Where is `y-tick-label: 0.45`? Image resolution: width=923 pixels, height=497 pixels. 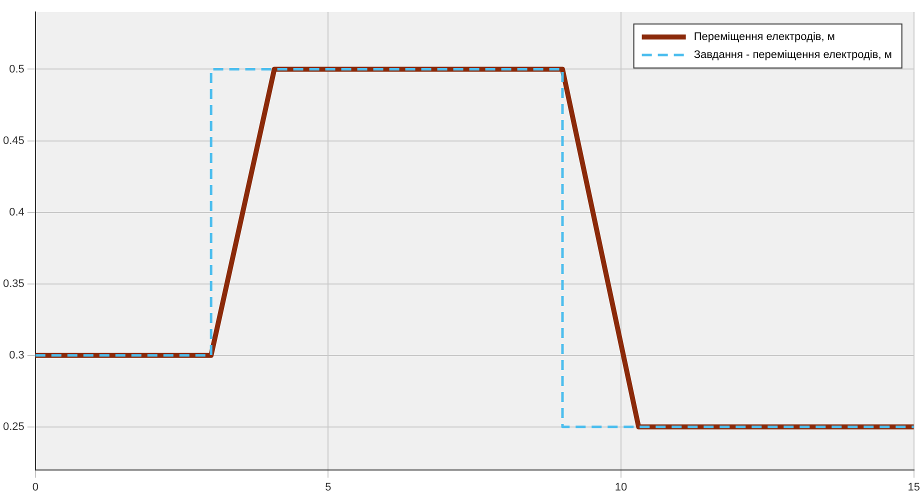 y-tick-label: 0.45 is located at coordinates (13, 140).